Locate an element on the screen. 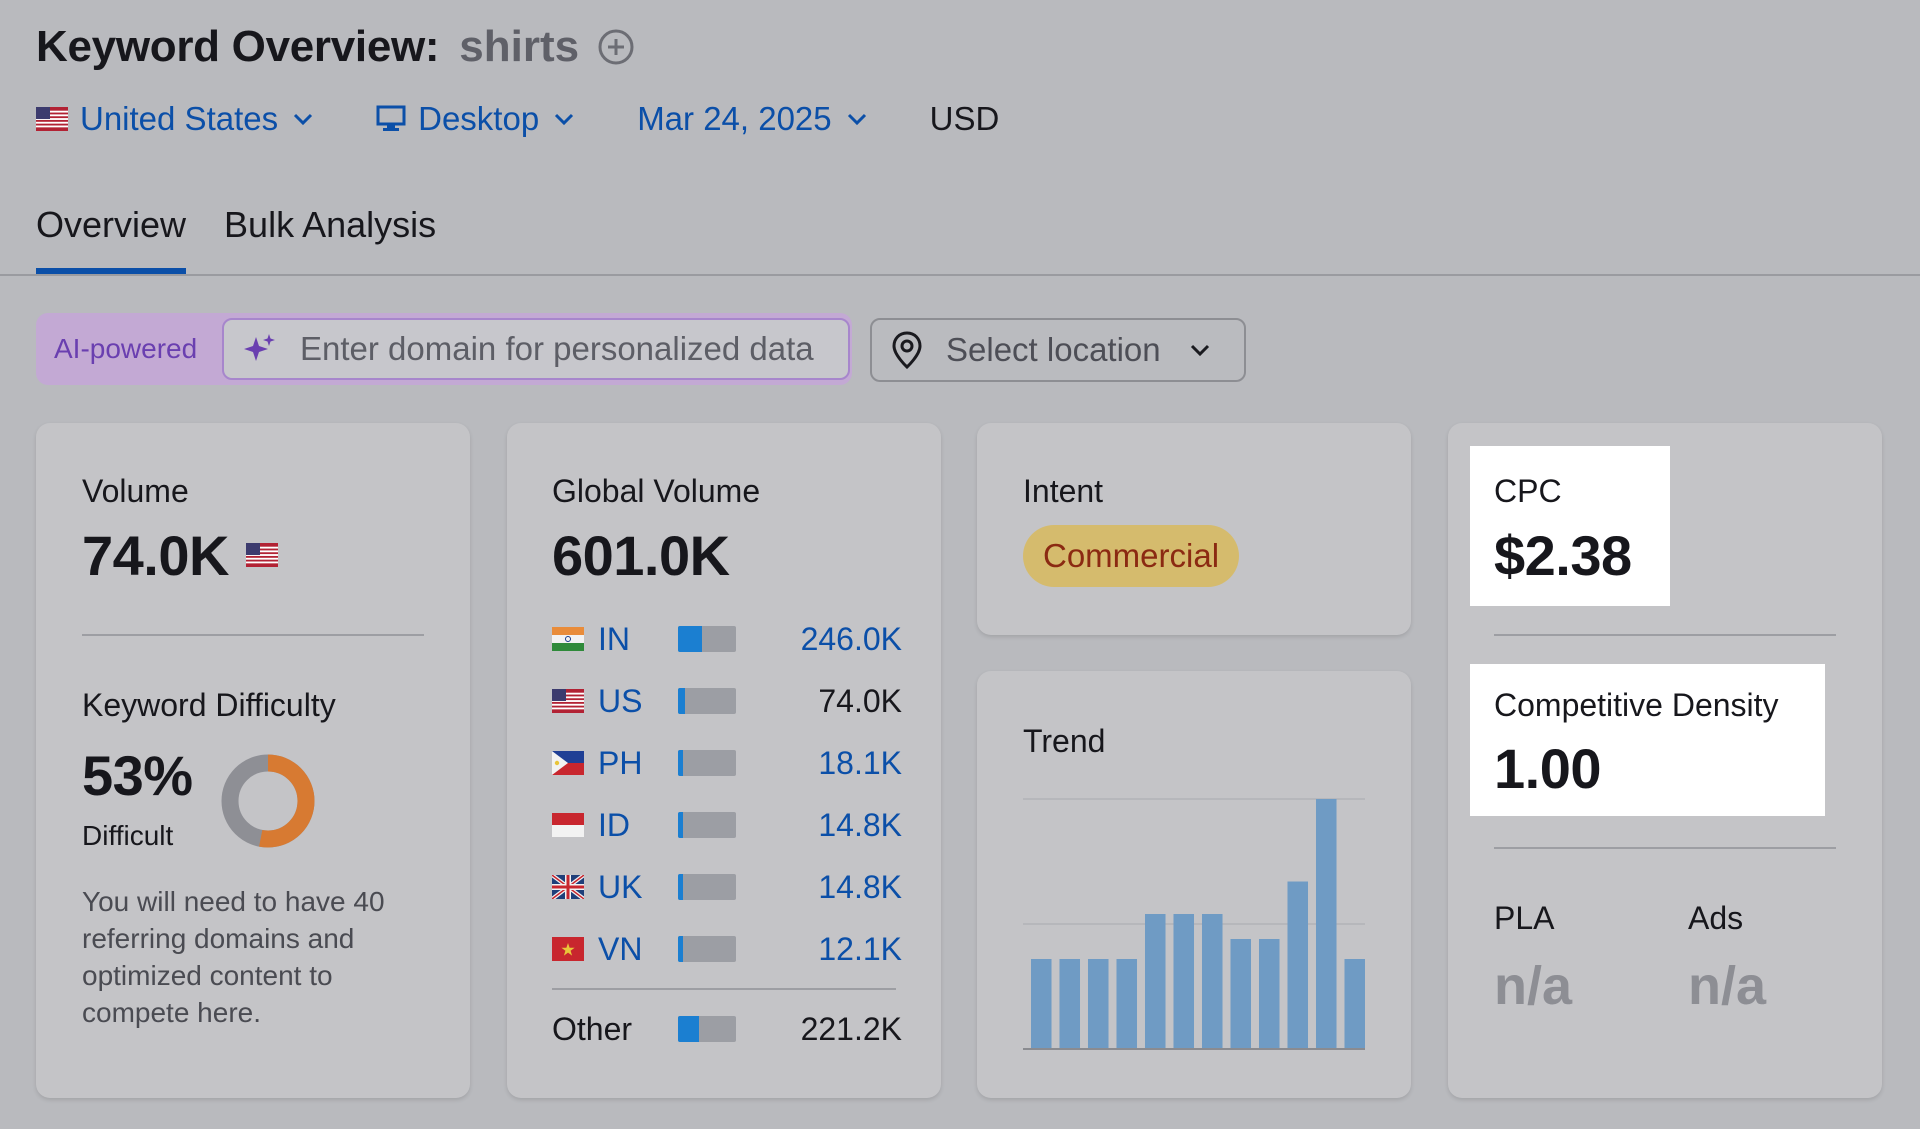 The width and height of the screenshot is (1920, 1129). domain-input-wrapper is located at coordinates (536, 349).